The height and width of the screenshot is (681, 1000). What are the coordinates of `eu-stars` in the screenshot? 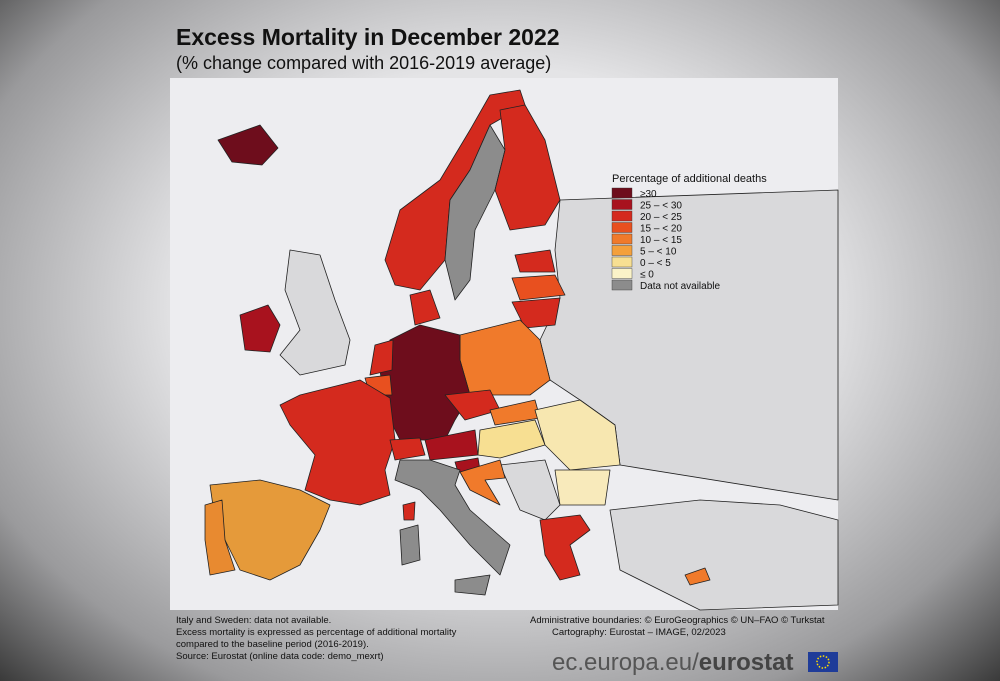 It's located at (823, 662).